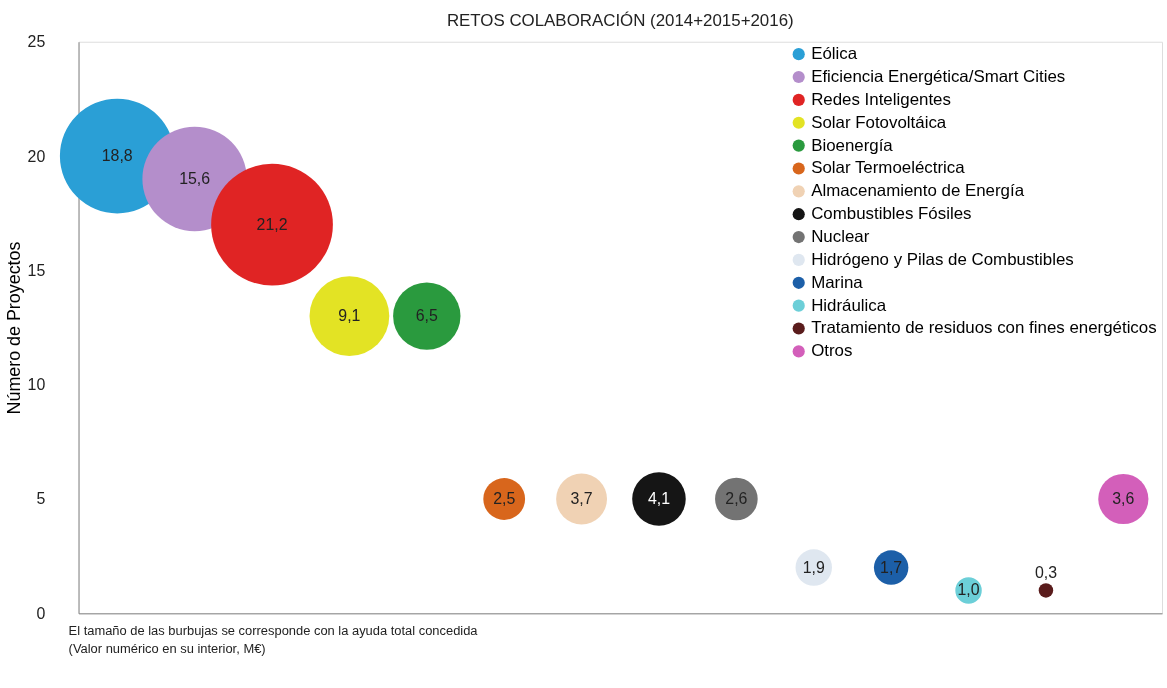 The image size is (1167, 688). What do you see at coordinates (837, 282) in the screenshot?
I see `legend-label: Marina` at bounding box center [837, 282].